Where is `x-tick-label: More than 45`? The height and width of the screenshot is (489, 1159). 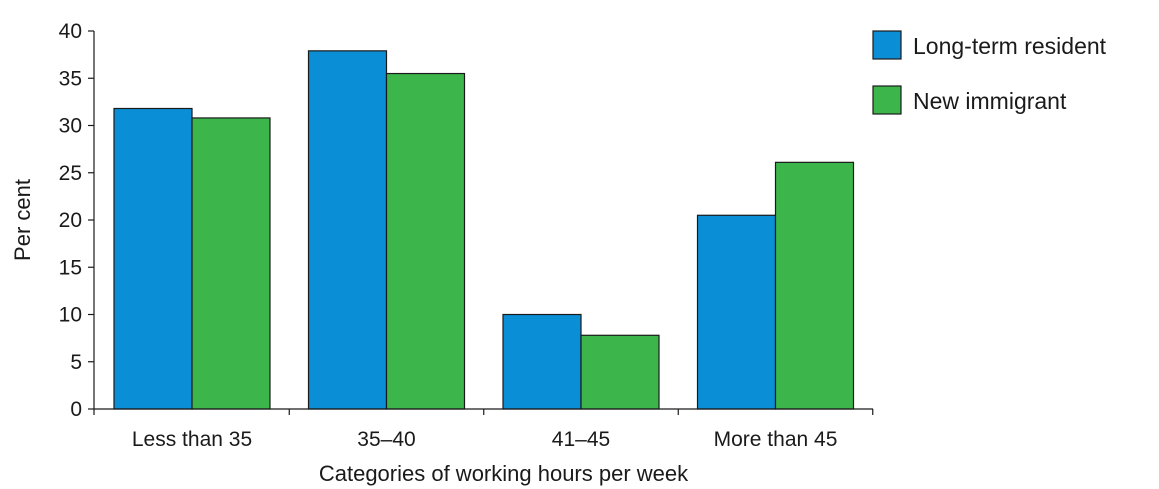
x-tick-label: More than 45 is located at coordinates (776, 439).